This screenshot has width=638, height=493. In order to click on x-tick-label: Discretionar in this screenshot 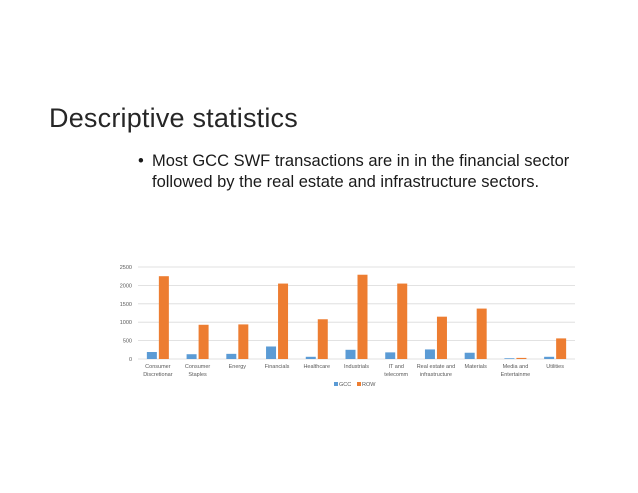, I will do `click(158, 375)`.